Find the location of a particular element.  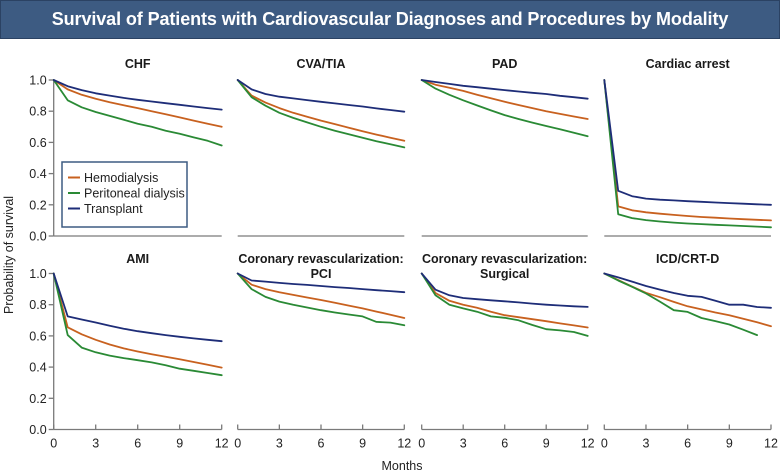

line-pad-hemodialysis is located at coordinates (504, 99).